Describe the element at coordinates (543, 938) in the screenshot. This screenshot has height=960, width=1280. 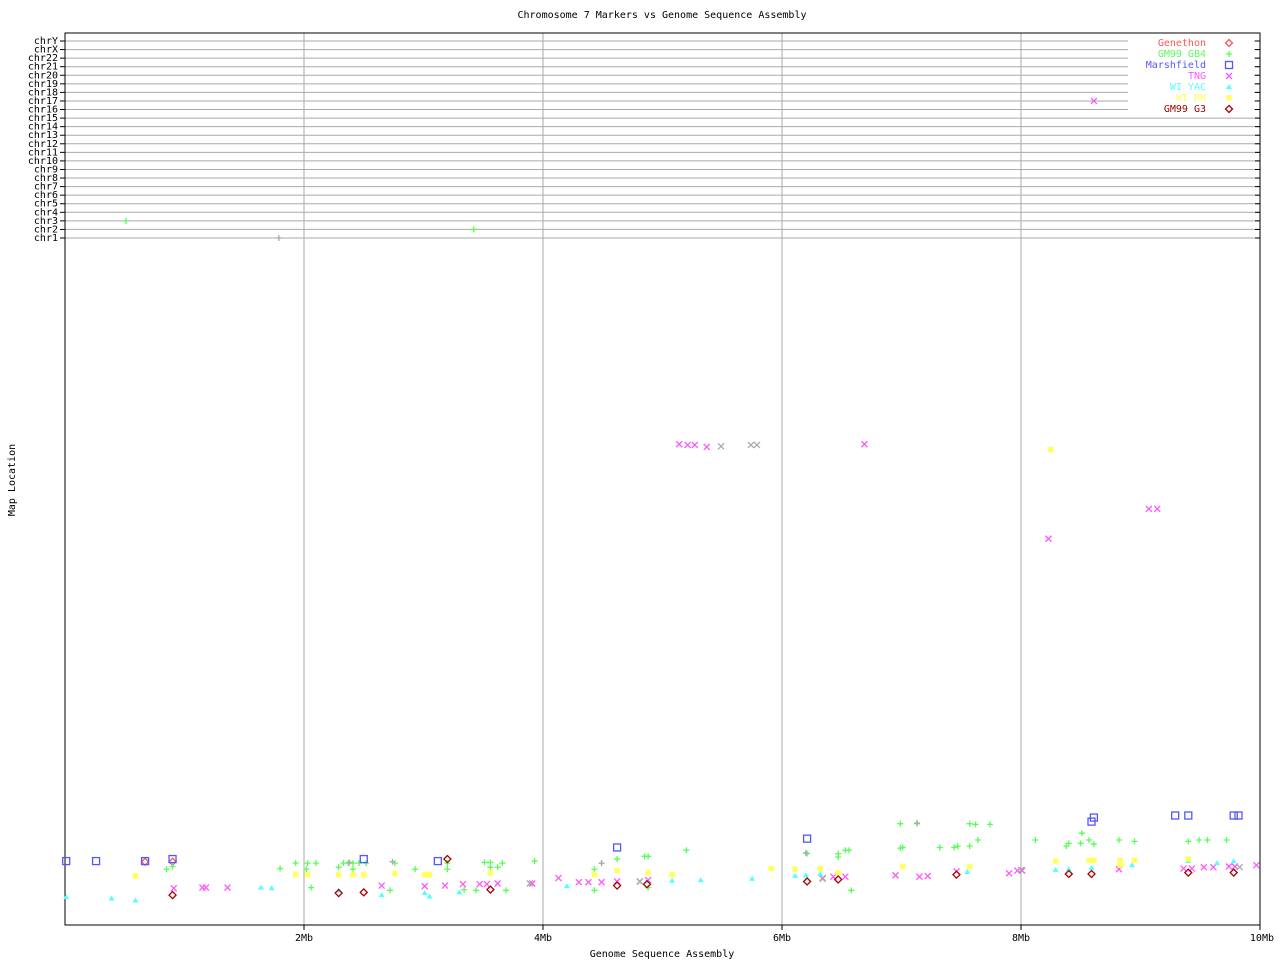
I see `x-tick-label: 4Mb` at that location.